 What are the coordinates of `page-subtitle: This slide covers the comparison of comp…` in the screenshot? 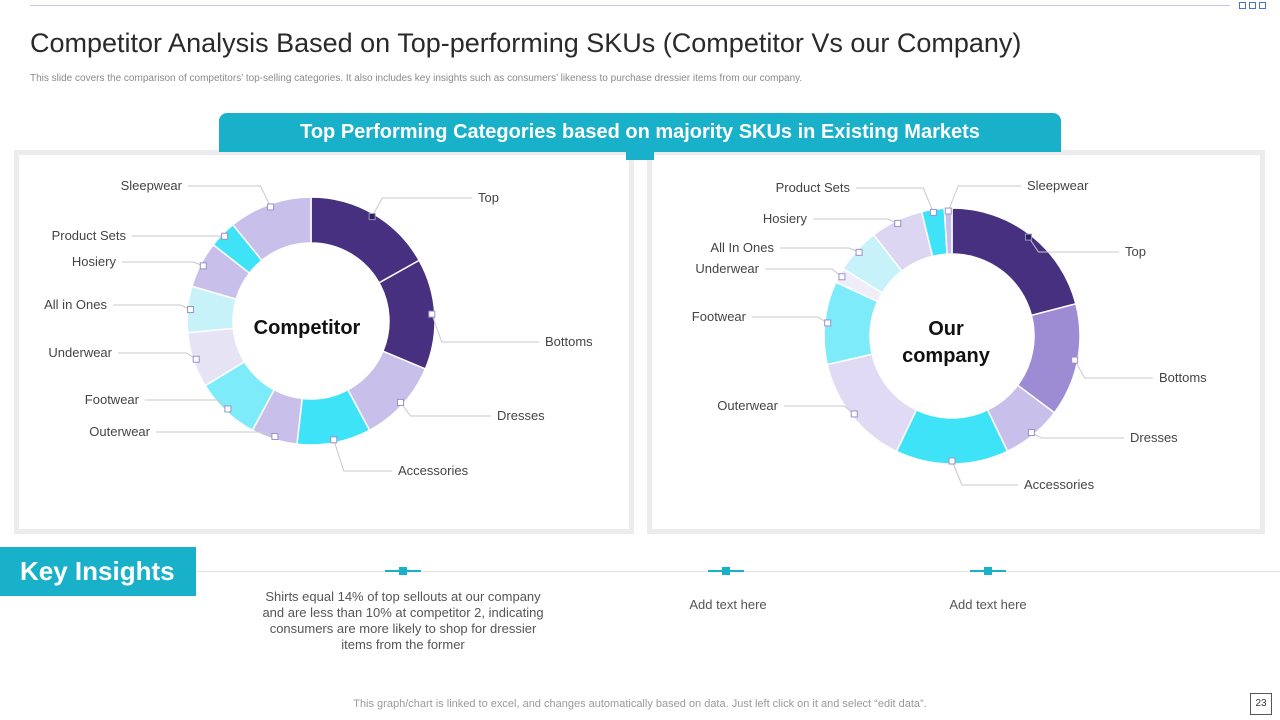 It's located at (416, 78).